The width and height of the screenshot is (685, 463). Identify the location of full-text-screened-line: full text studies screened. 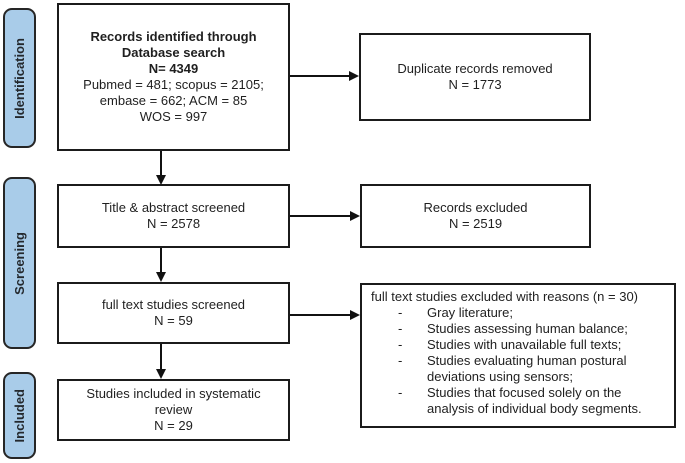
(173, 304).